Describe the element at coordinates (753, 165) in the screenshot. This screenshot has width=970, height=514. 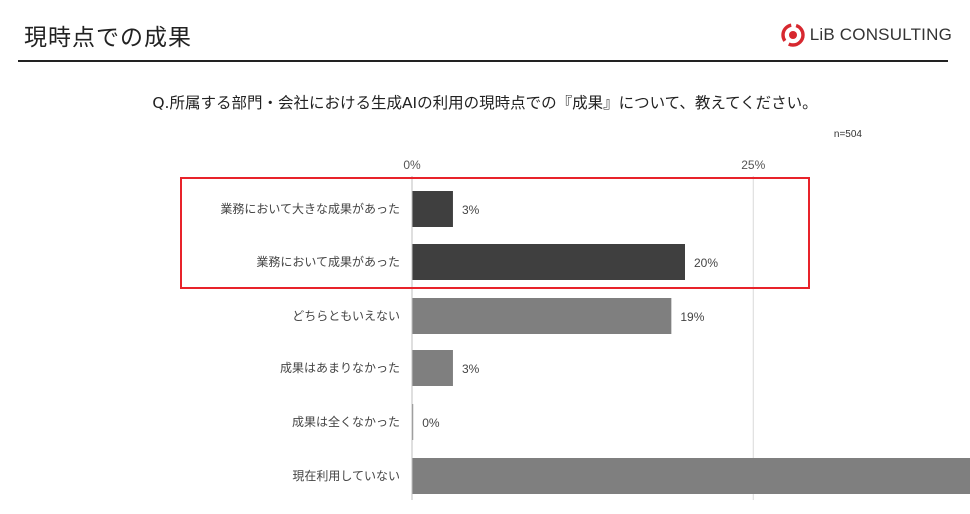
I see `x-tick-label: 25%` at that location.